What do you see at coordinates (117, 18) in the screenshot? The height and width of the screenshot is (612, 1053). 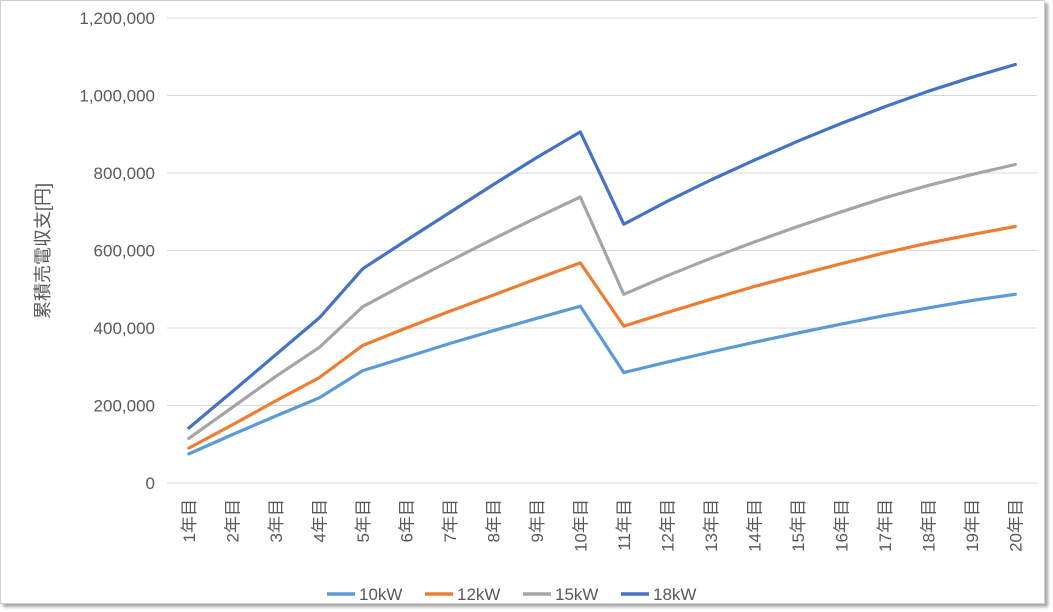 I see `y-tick-label: 1,200,000` at bounding box center [117, 18].